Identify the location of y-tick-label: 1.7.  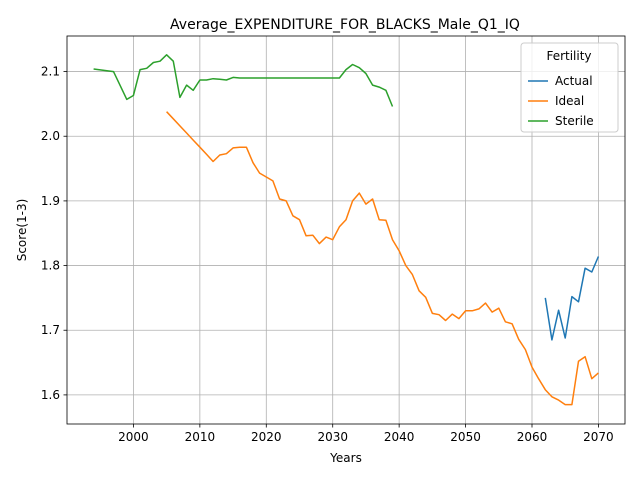
(50, 330).